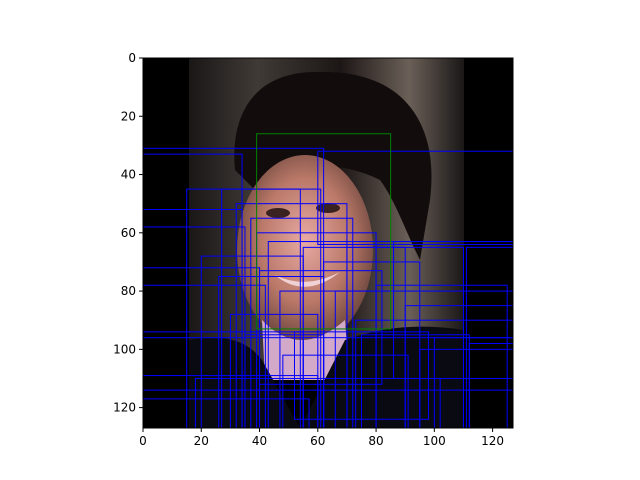 Image resolution: width=640 pixels, height=480 pixels. What do you see at coordinates (124, 349) in the screenshot?
I see `y-tick-label: 100` at bounding box center [124, 349].